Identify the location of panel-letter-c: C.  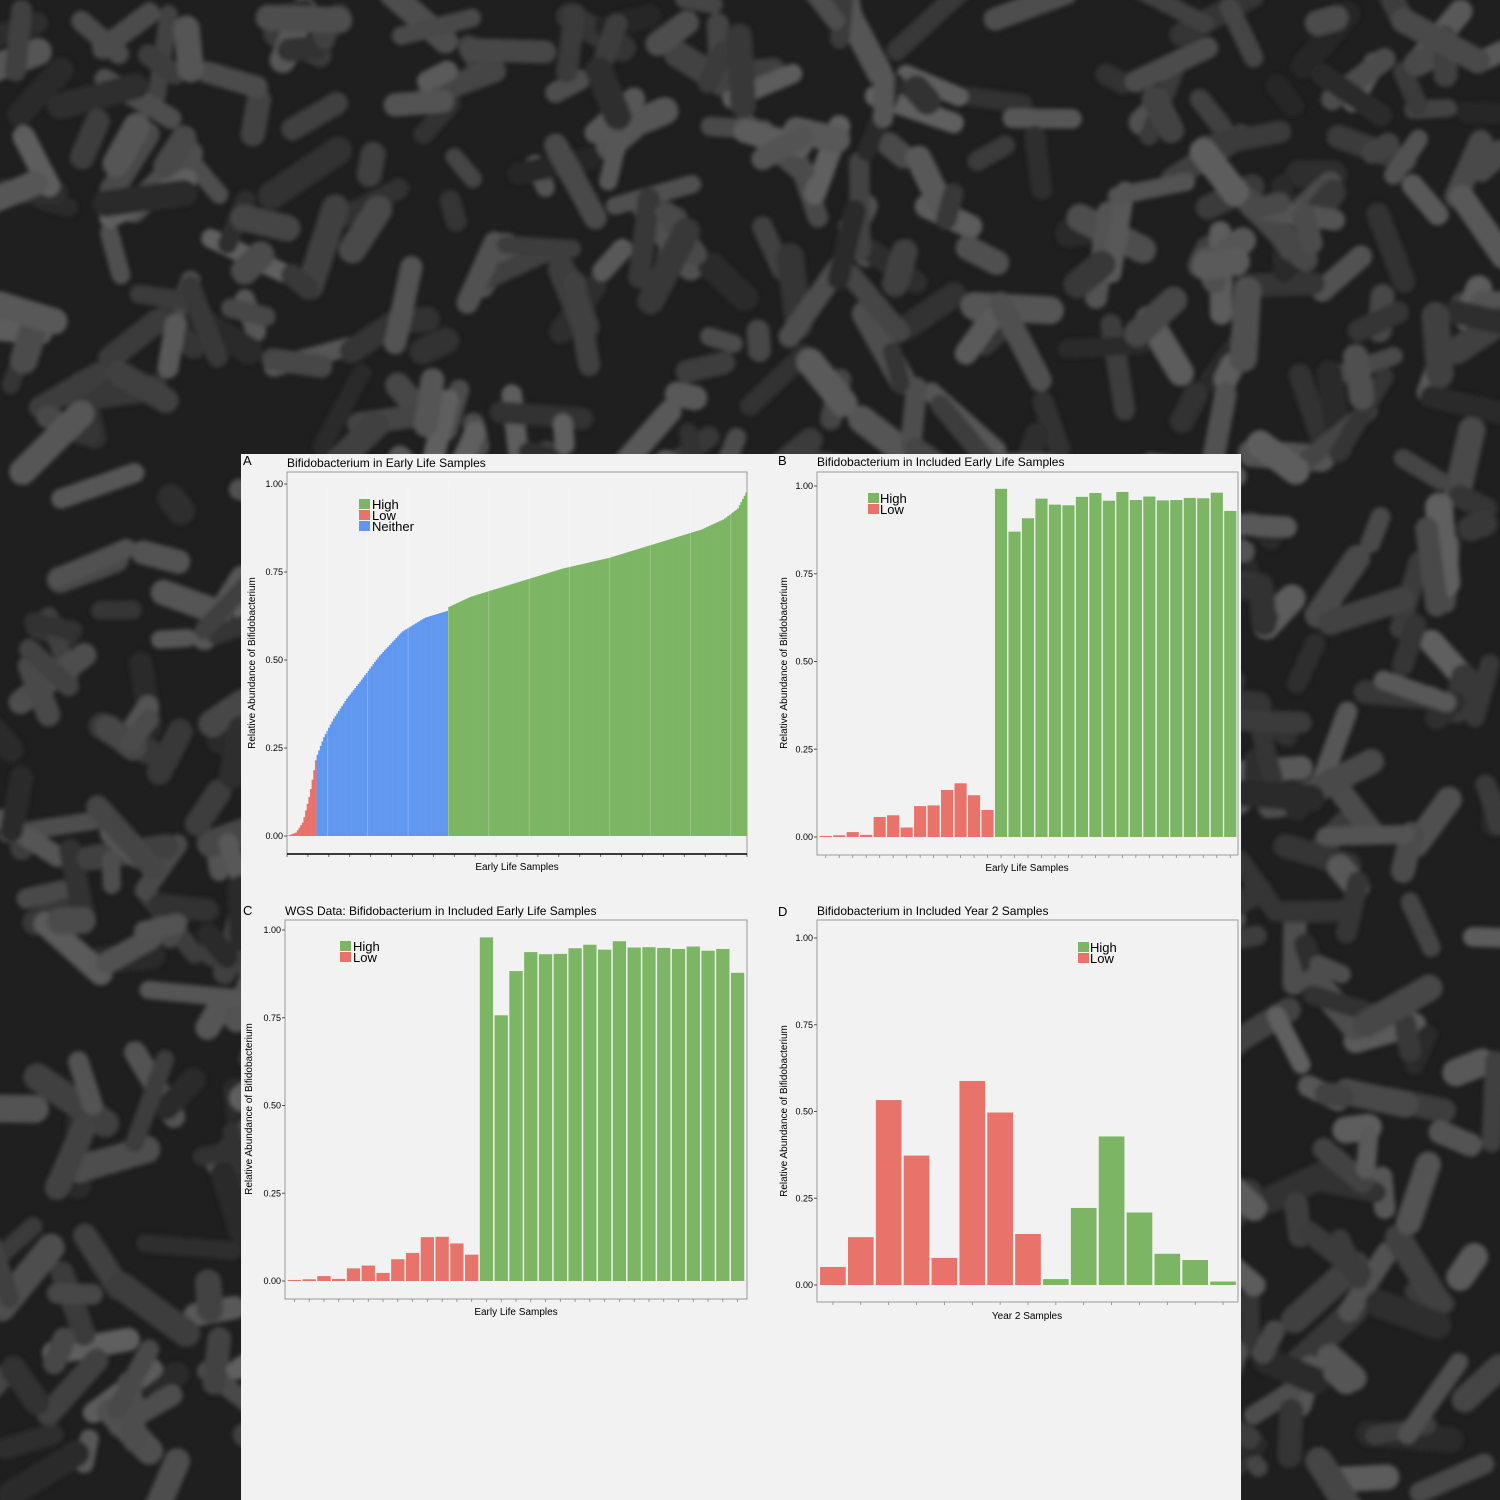
(247, 910).